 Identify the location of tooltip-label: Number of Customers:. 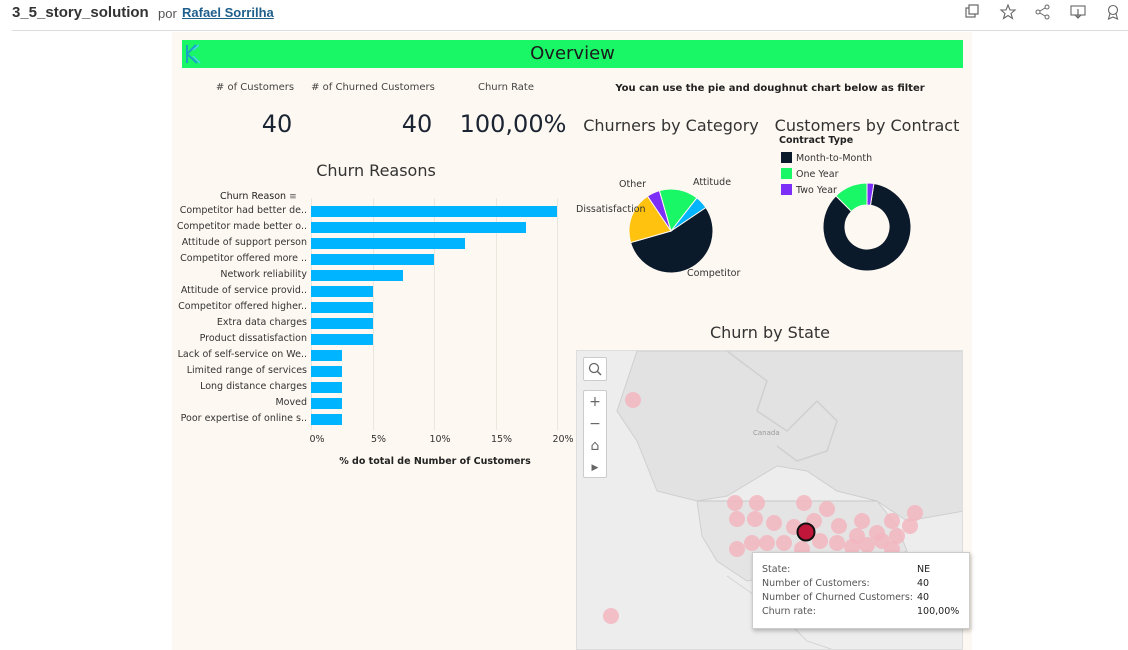
(816, 583).